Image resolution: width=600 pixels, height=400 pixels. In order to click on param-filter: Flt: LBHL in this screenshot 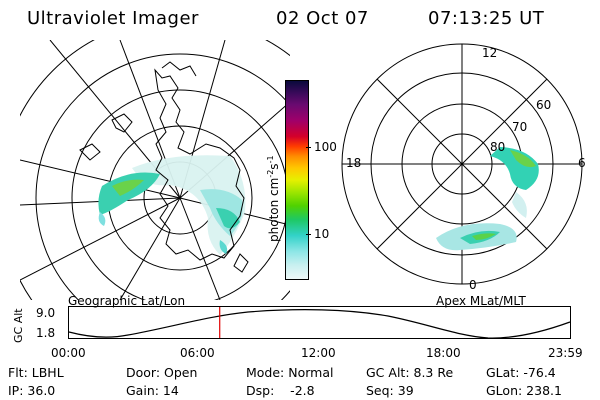, I will do `click(36, 372)`.